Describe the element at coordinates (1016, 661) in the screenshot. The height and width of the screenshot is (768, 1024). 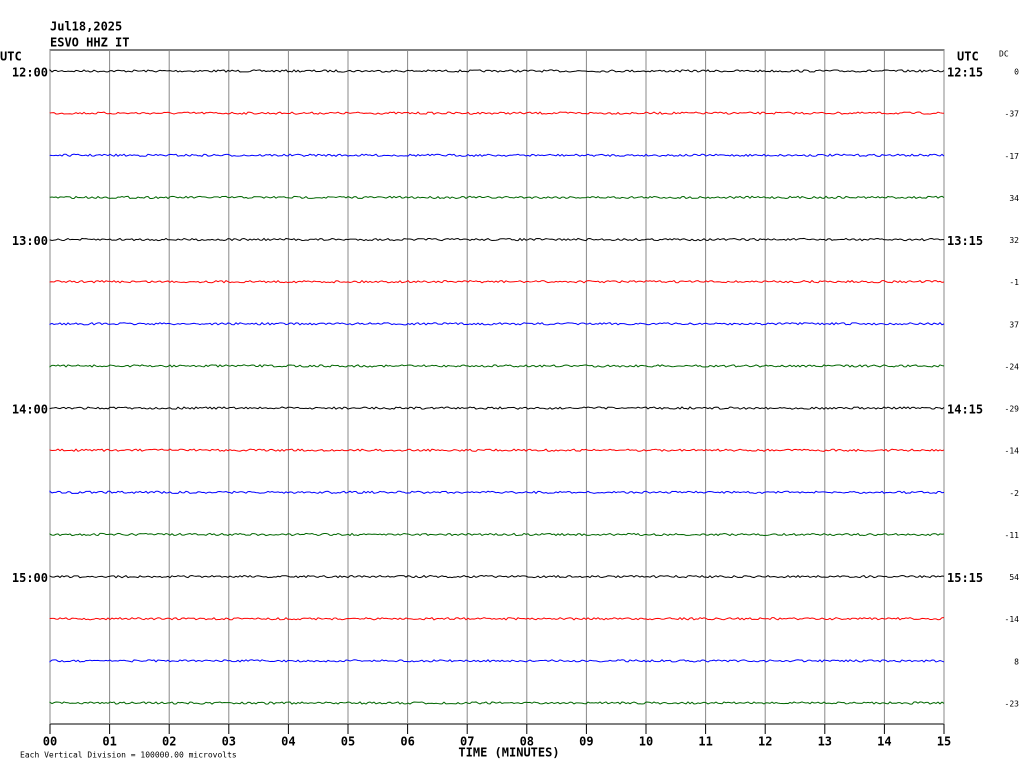
I see `dc-offset: 8` at that location.